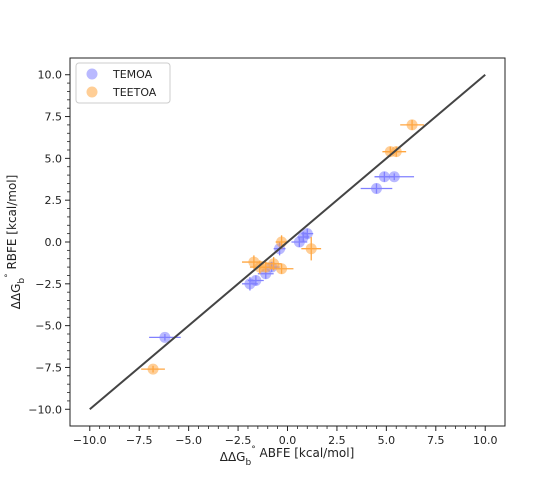 The image size is (560, 480). I want to click on x-tick-label: −2.5, so click(238, 440).